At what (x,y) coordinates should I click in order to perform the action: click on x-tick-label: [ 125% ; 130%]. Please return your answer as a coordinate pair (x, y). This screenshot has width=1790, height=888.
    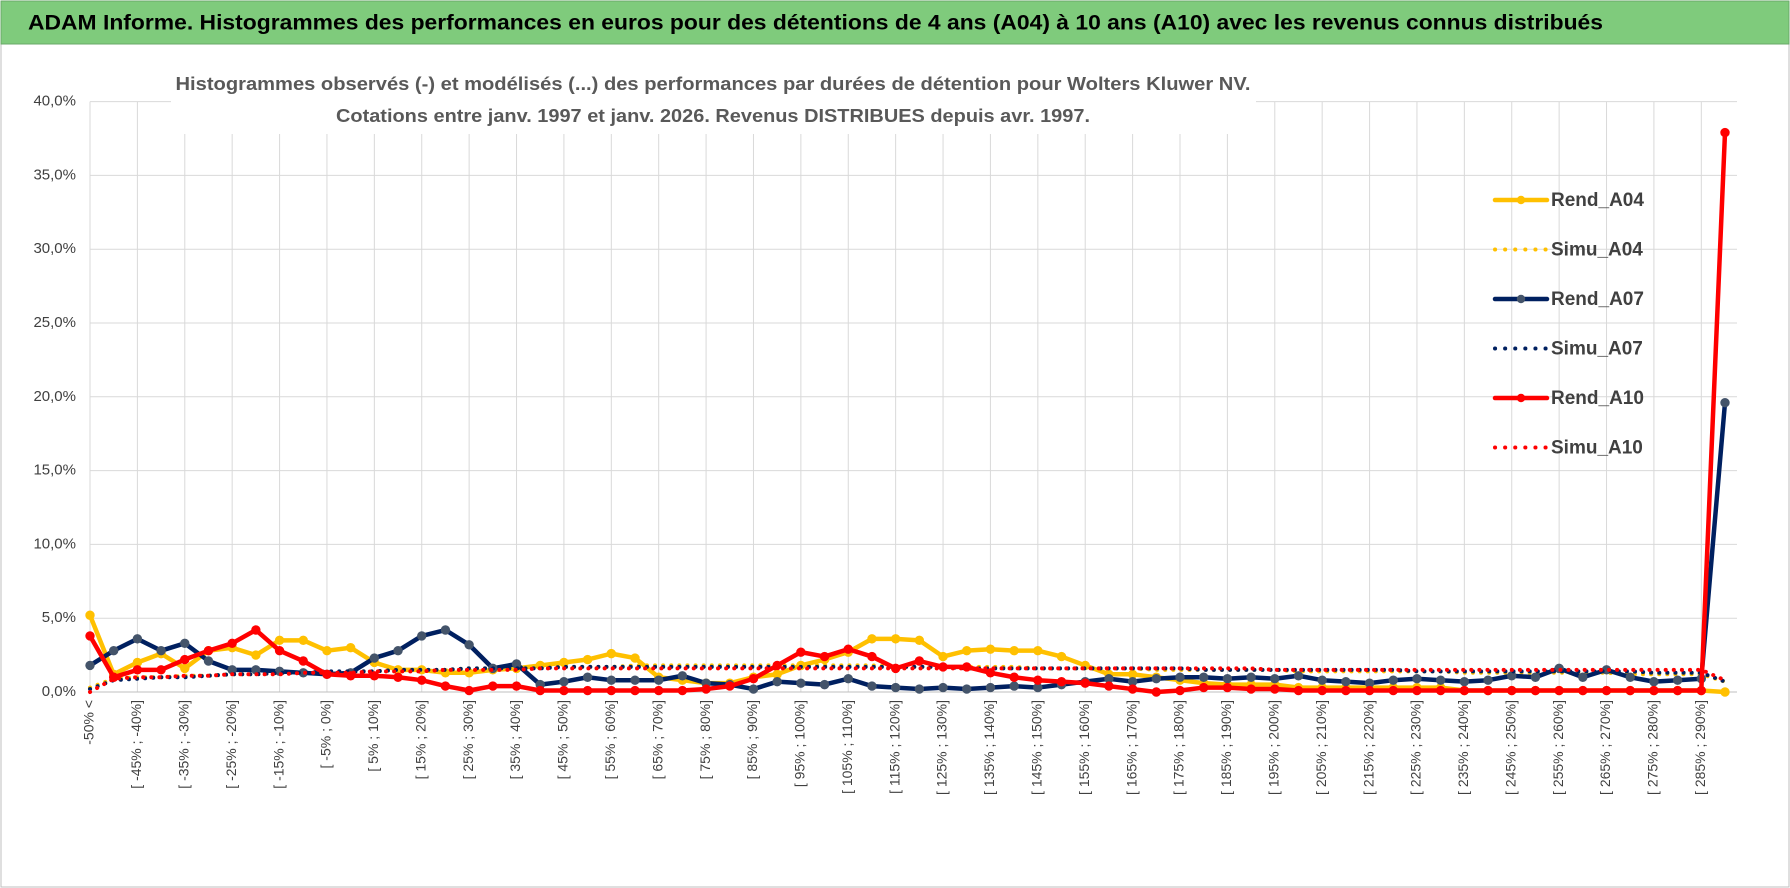
    Looking at the image, I should click on (942, 747).